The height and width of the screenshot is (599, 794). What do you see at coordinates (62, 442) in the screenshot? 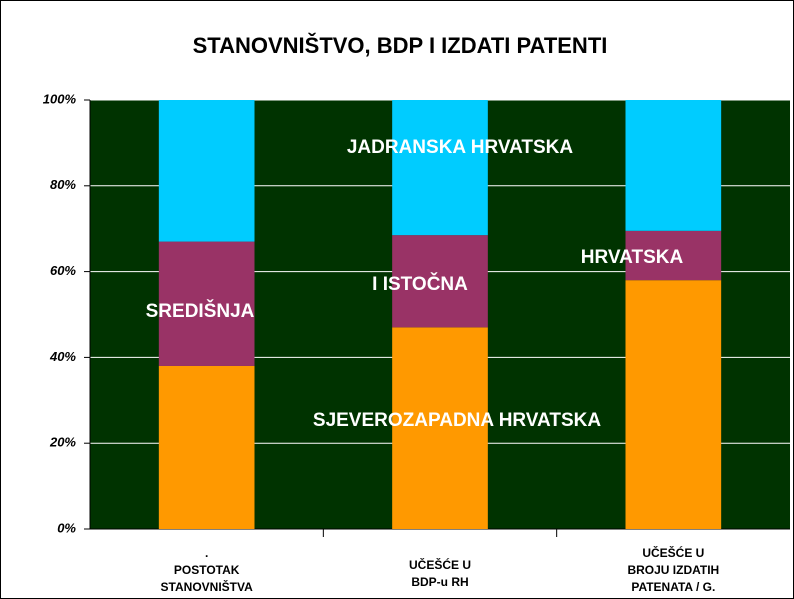
I see `y-tick-label: 20%` at bounding box center [62, 442].